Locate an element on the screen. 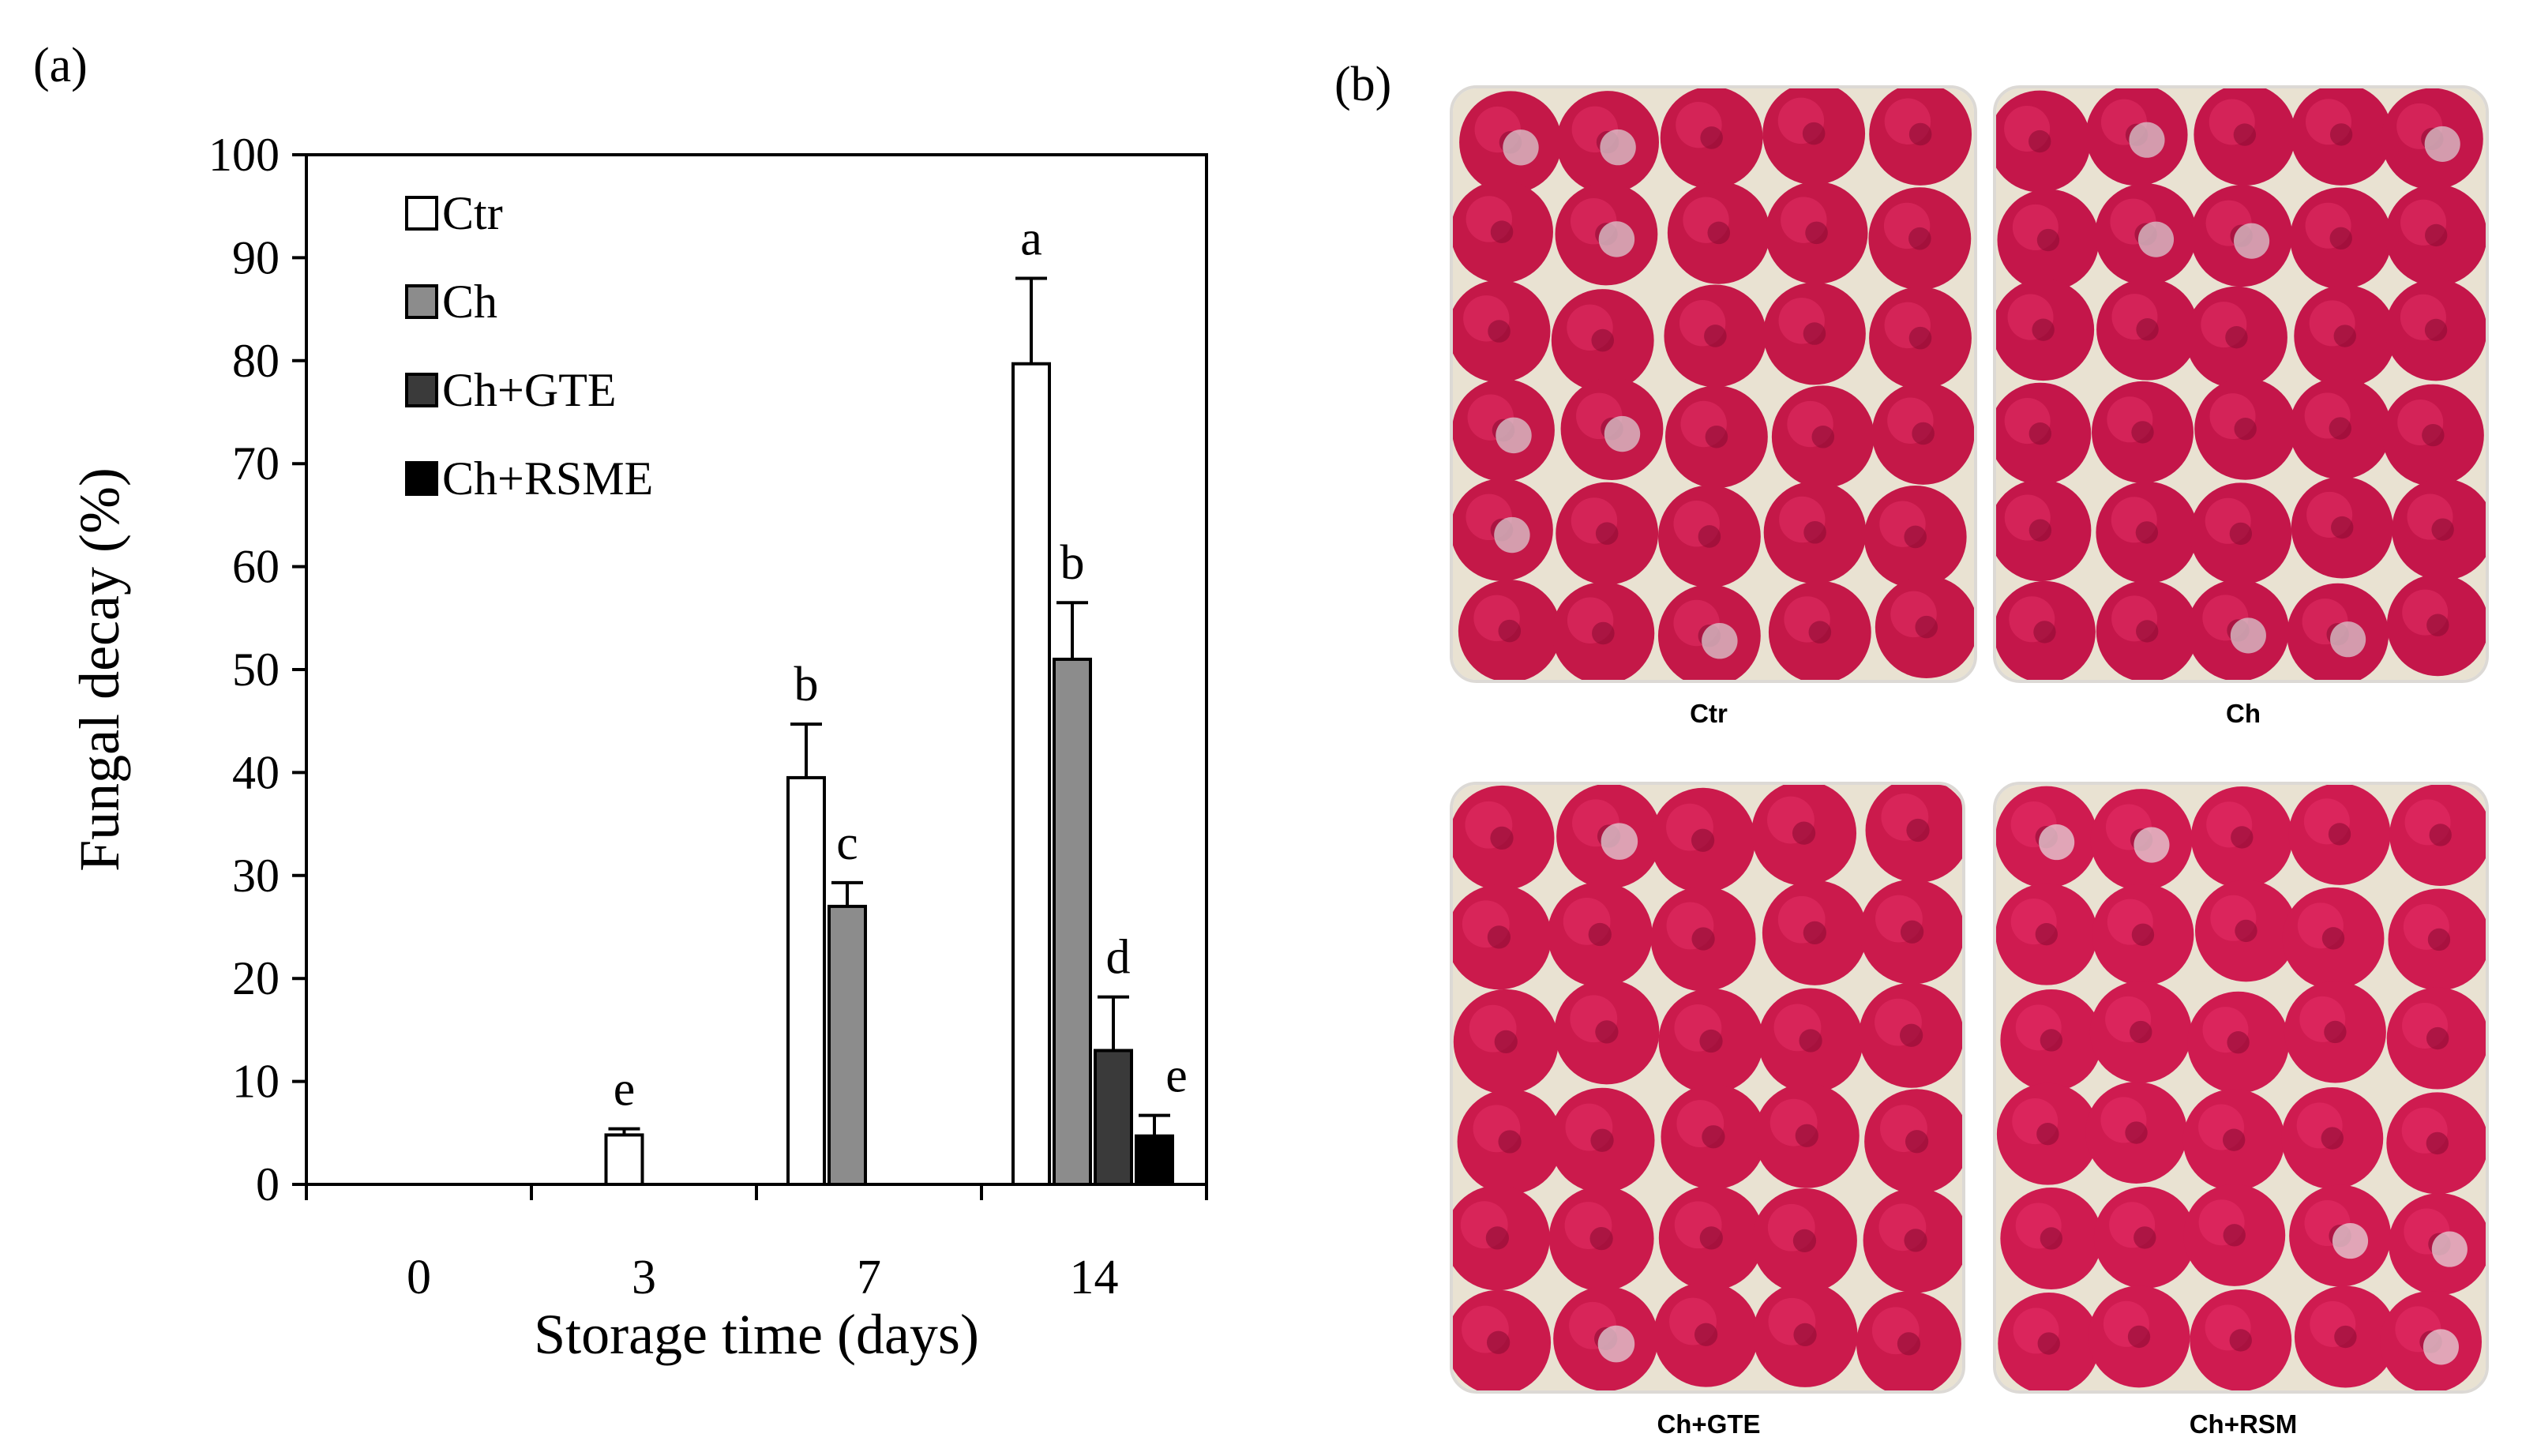  y-tick-label: 70 is located at coordinates (256, 463).